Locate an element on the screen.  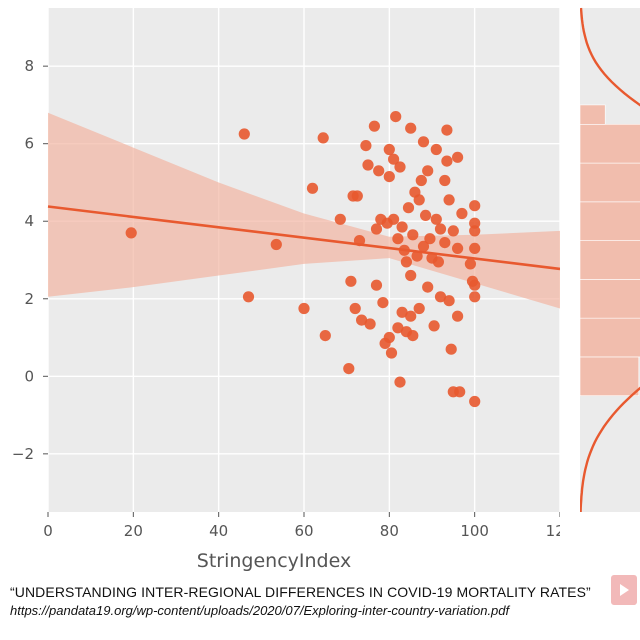
regression-line is located at coordinates (304, 238).